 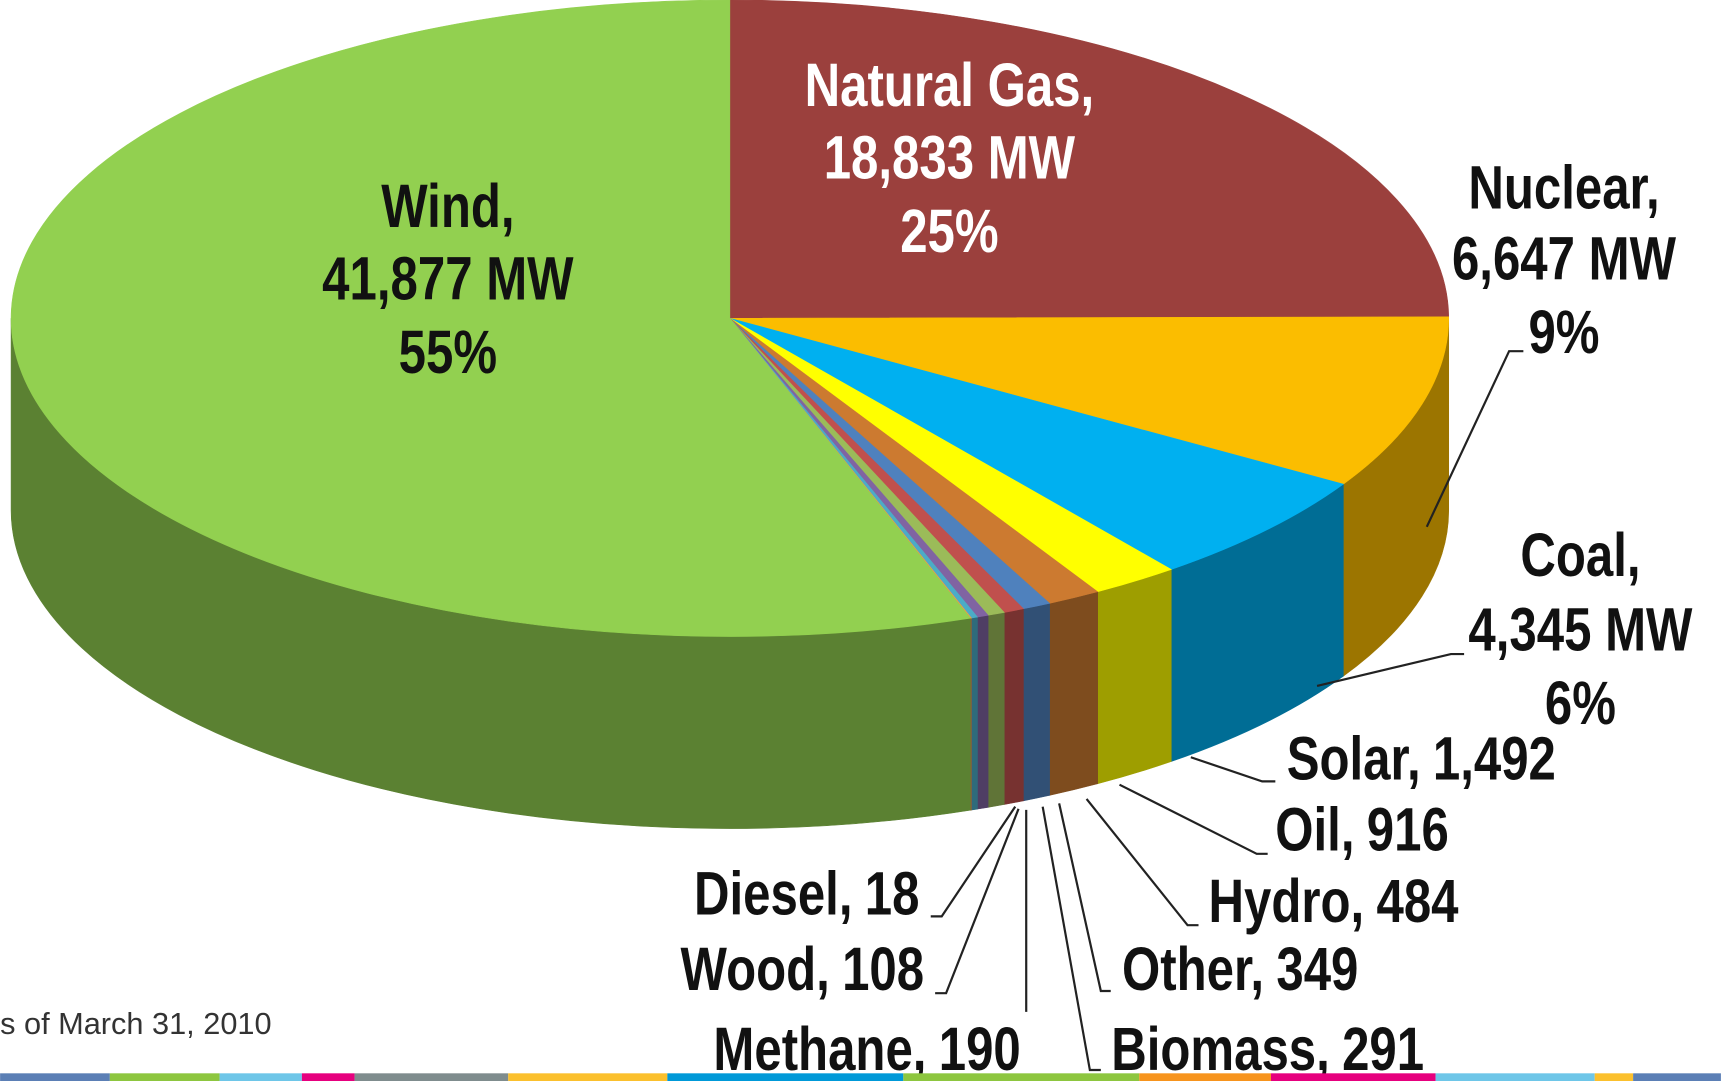 I want to click on data-label: Hydro, 484, so click(x=1334, y=900).